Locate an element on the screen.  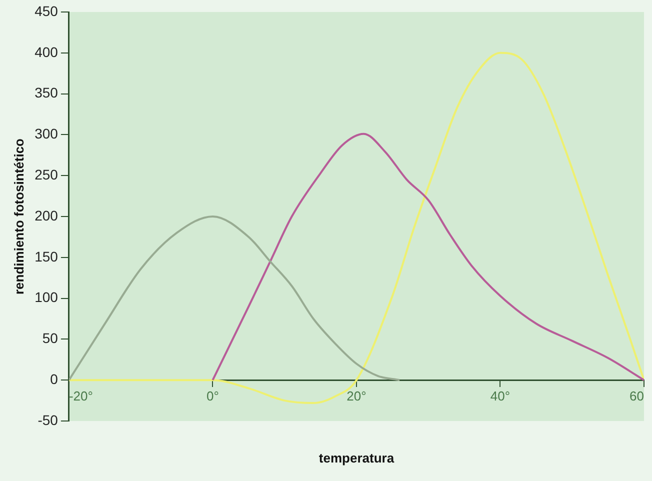
y-tick-label: 350 is located at coordinates (46, 92).